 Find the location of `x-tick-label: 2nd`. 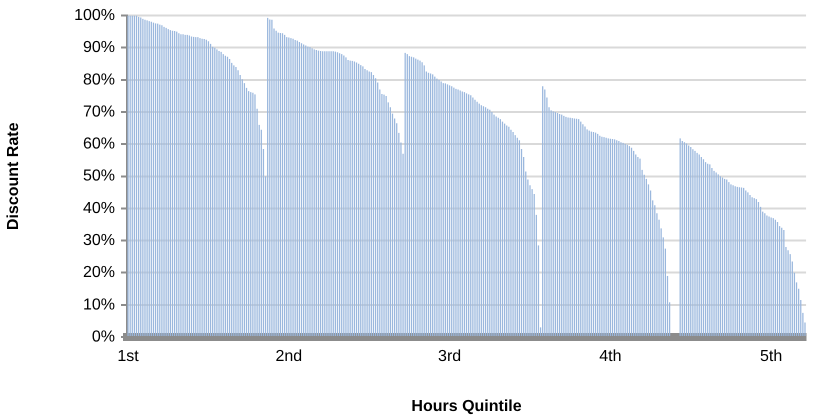

x-tick-label: 2nd is located at coordinates (288, 357).